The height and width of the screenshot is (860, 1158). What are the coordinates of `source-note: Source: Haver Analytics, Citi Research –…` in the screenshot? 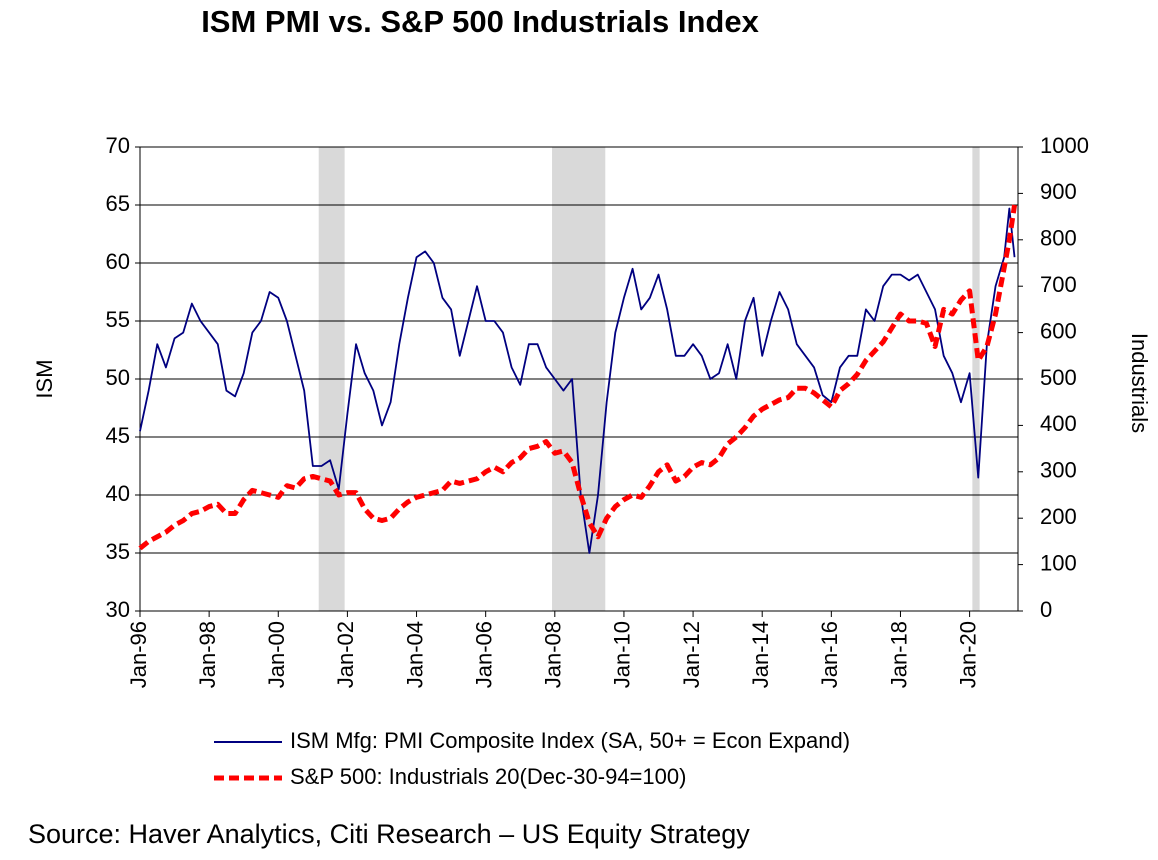 It's located at (389, 834).